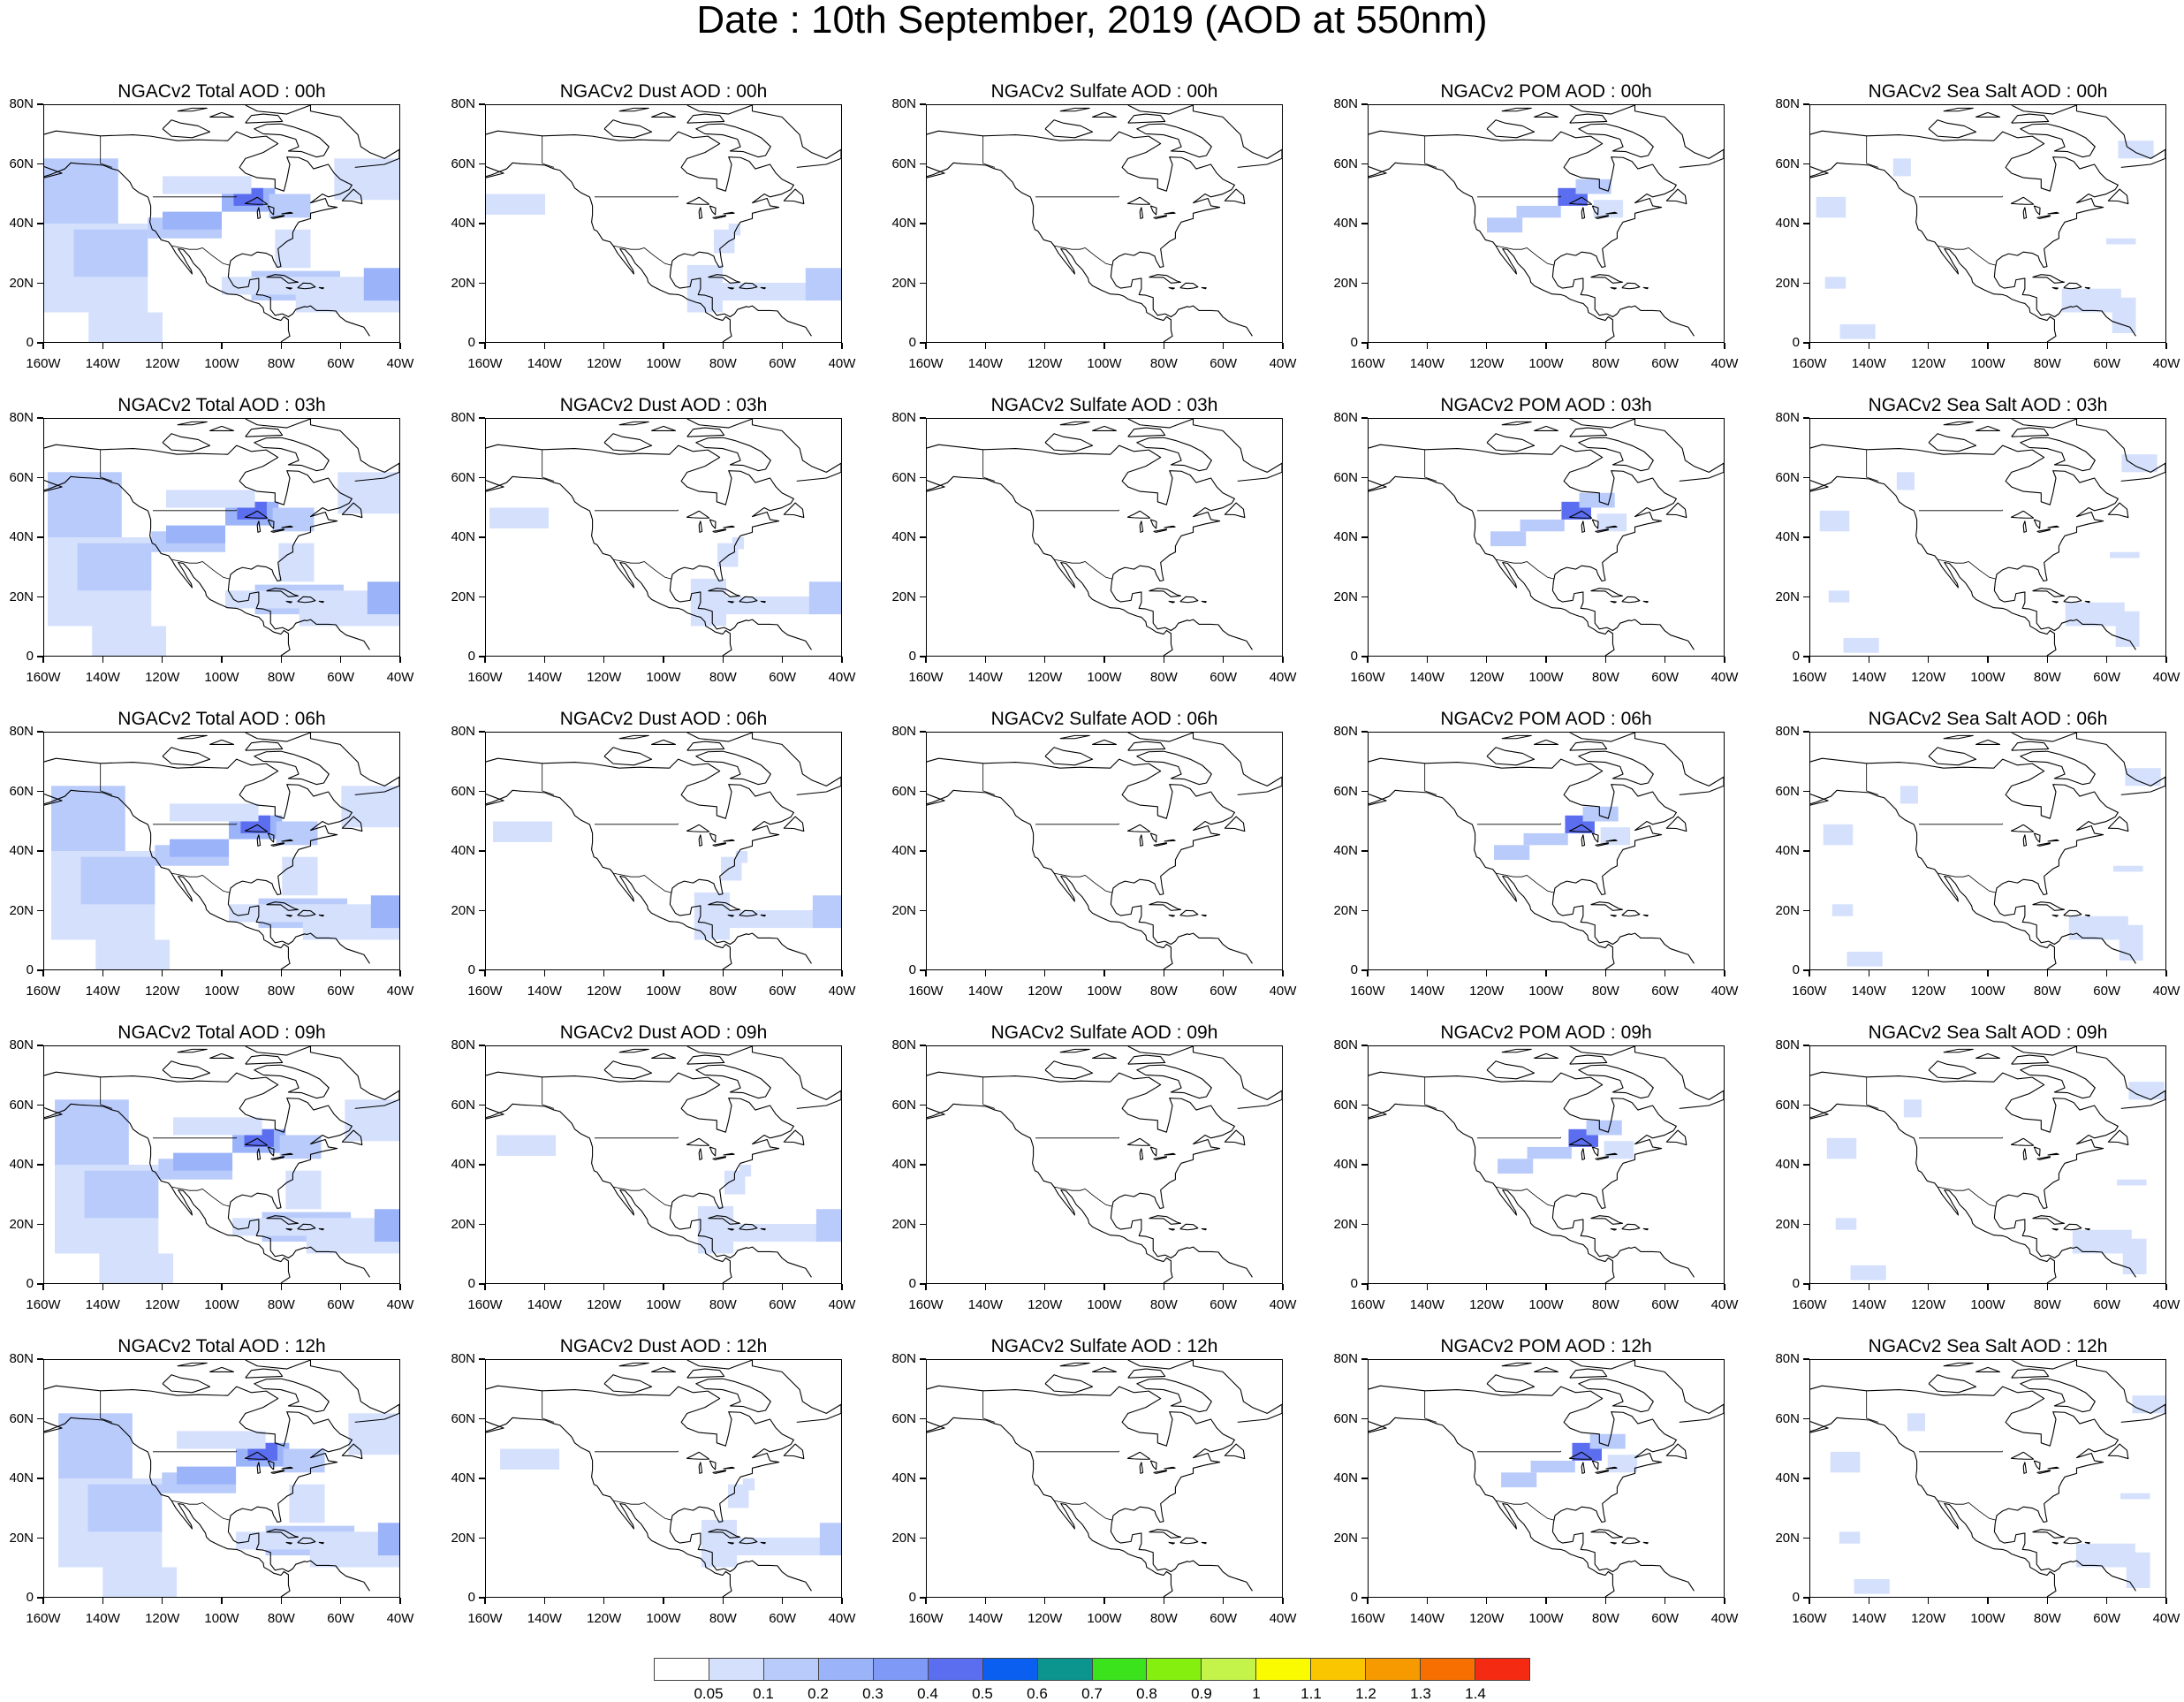 The height and width of the screenshot is (1702, 2184). Describe the element at coordinates (1146, 1693) in the screenshot. I see `colorbar-label: 0.8` at that location.